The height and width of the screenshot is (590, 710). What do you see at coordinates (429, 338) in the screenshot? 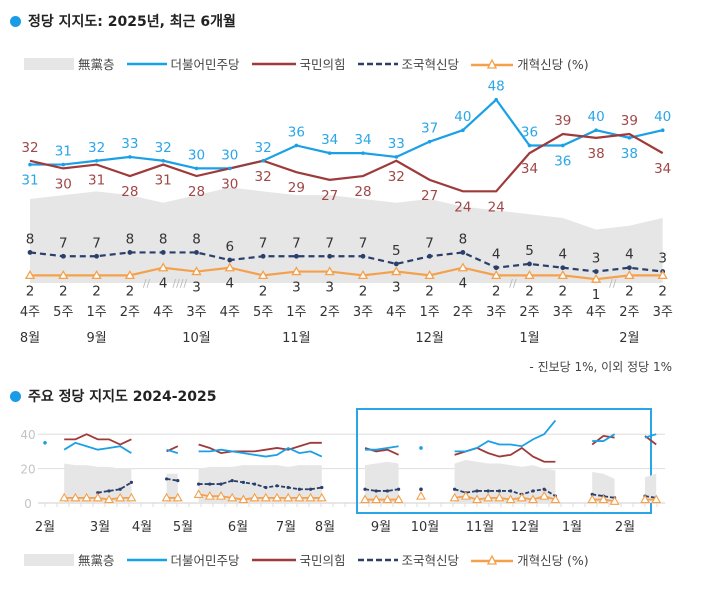
I see `month-label: 12월` at bounding box center [429, 338].